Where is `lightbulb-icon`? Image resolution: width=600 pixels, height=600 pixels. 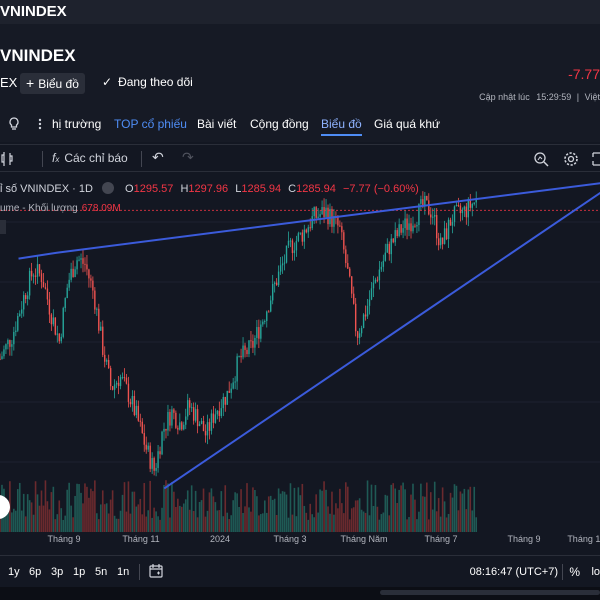
lightbulb-icon is located at coordinates (14, 124).